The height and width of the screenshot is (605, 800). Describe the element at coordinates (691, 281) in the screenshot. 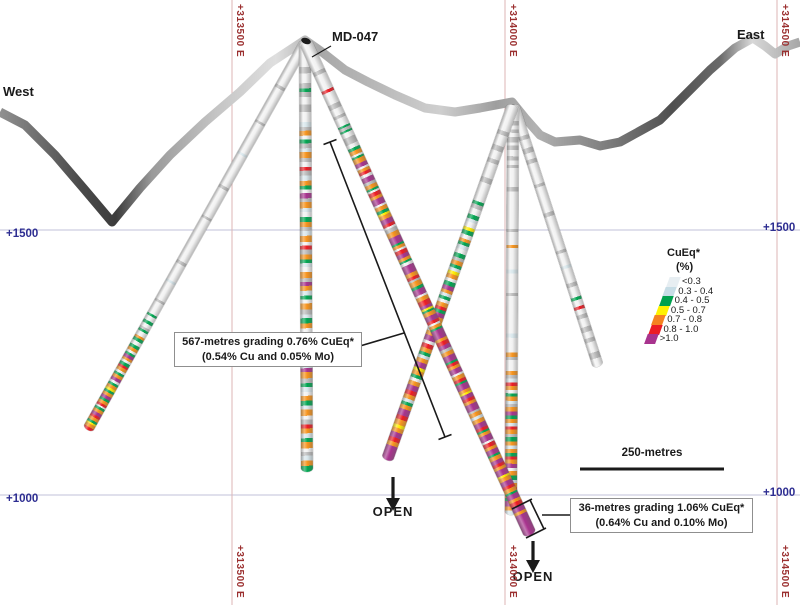

I see `legend-label-0: <0.3` at that location.